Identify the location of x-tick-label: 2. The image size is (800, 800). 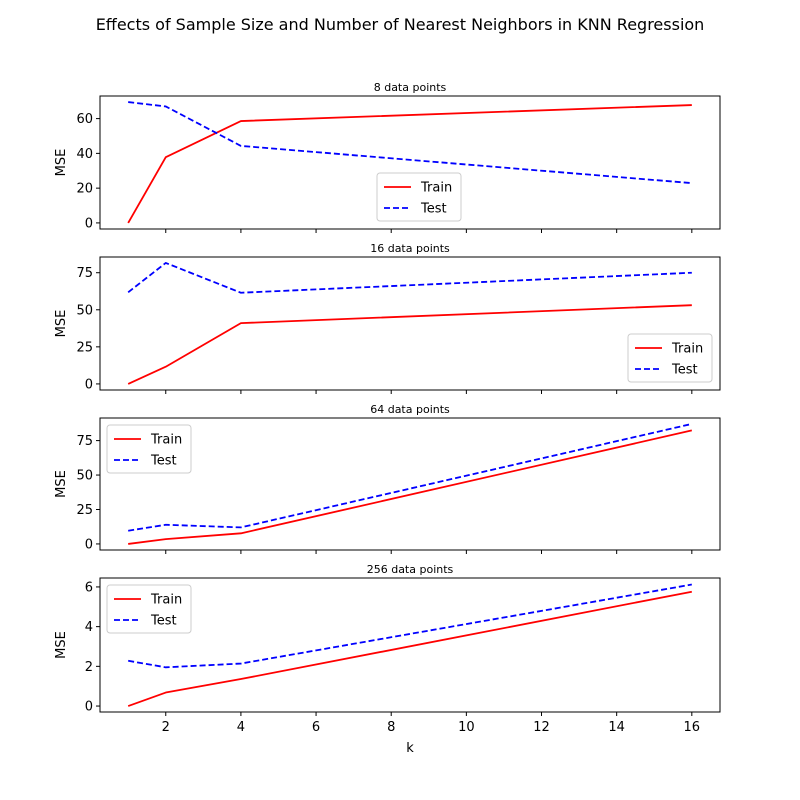
(166, 727).